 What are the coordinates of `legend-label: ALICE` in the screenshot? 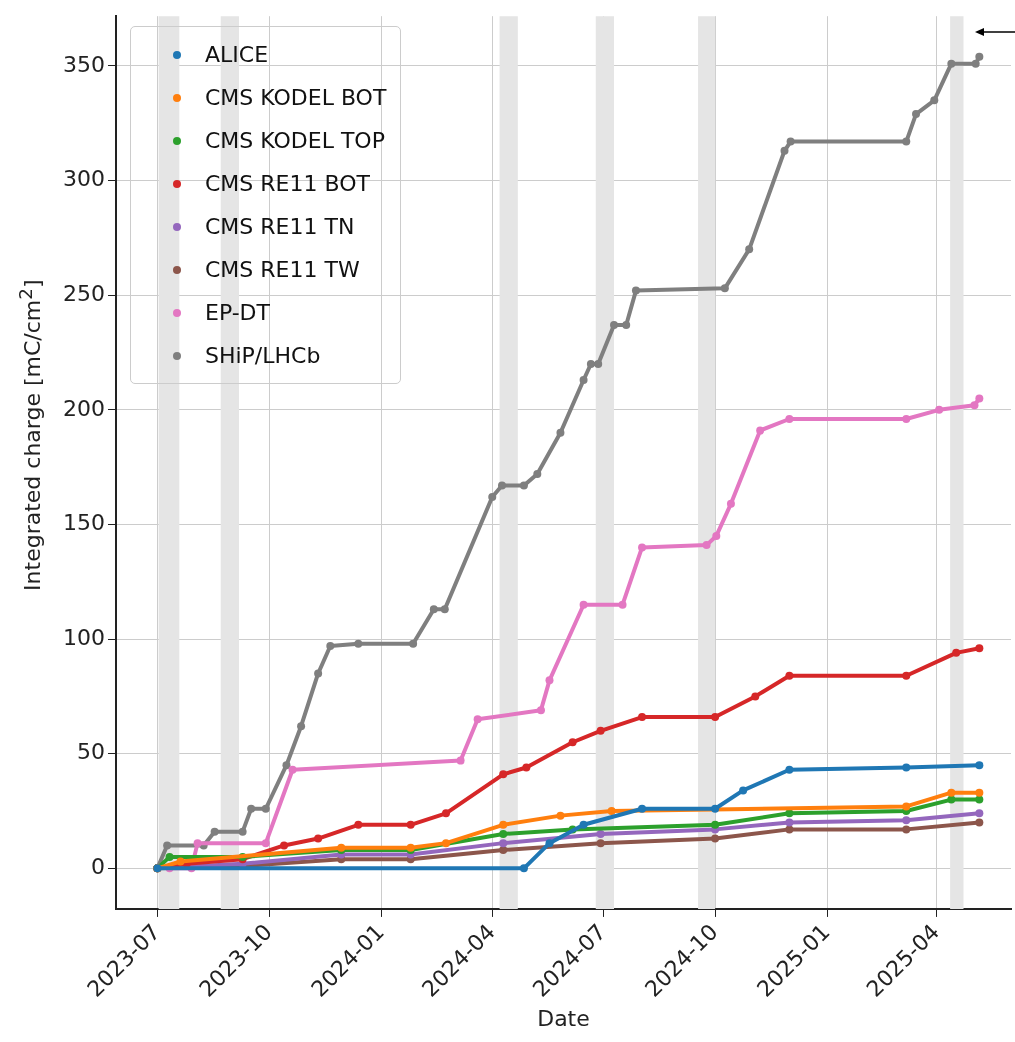 It's located at (236, 55).